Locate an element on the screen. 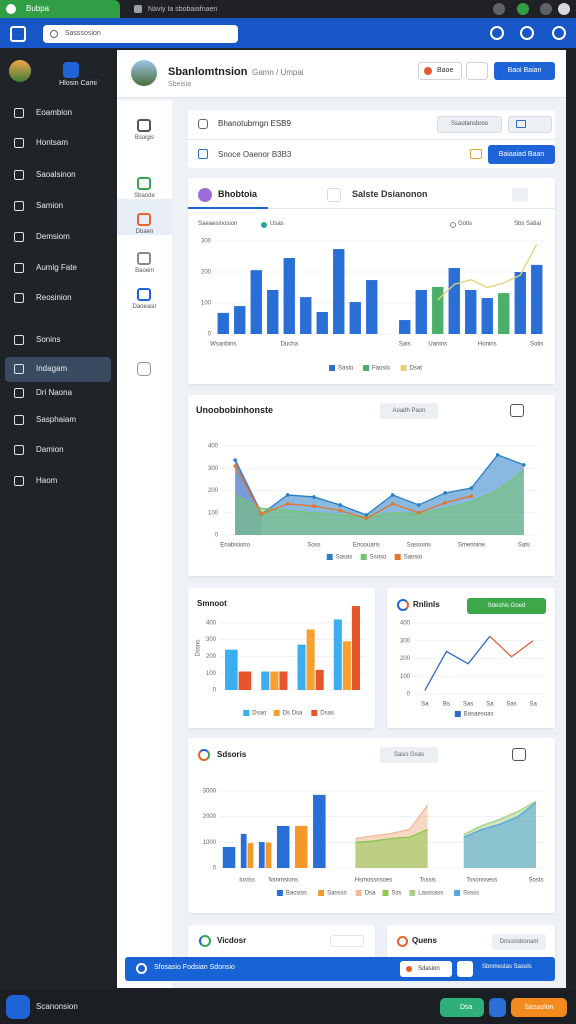 The image size is (576, 1024). subnav-label: Daoeasir is located at coordinates (144, 307).